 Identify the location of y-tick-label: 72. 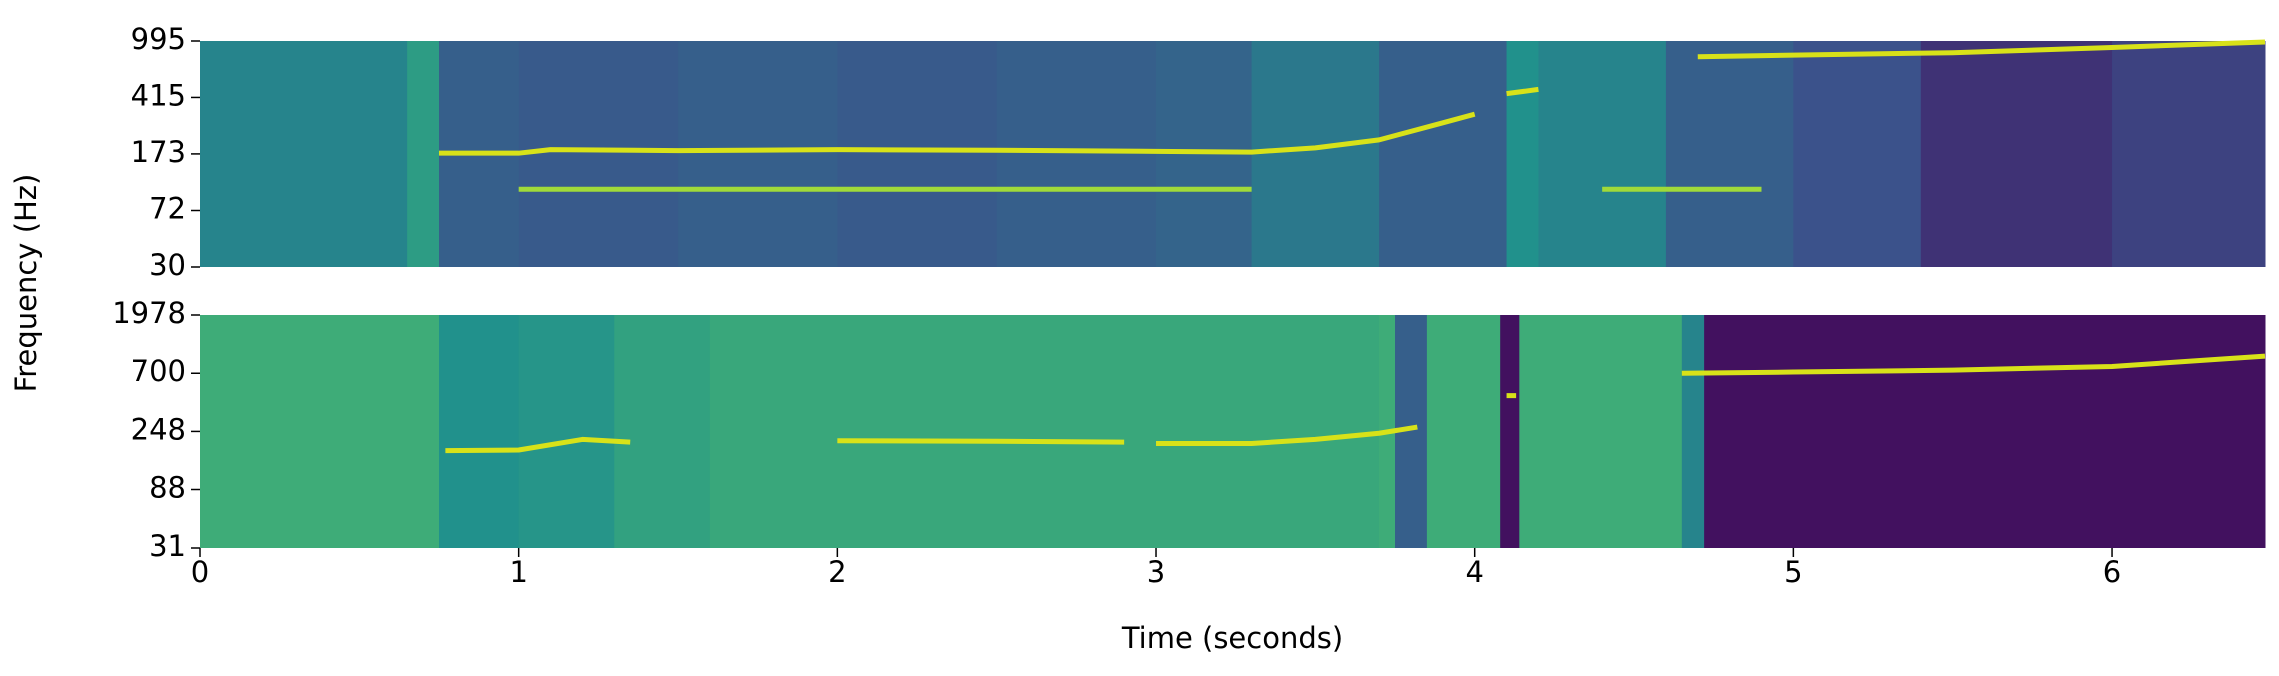
(167, 208).